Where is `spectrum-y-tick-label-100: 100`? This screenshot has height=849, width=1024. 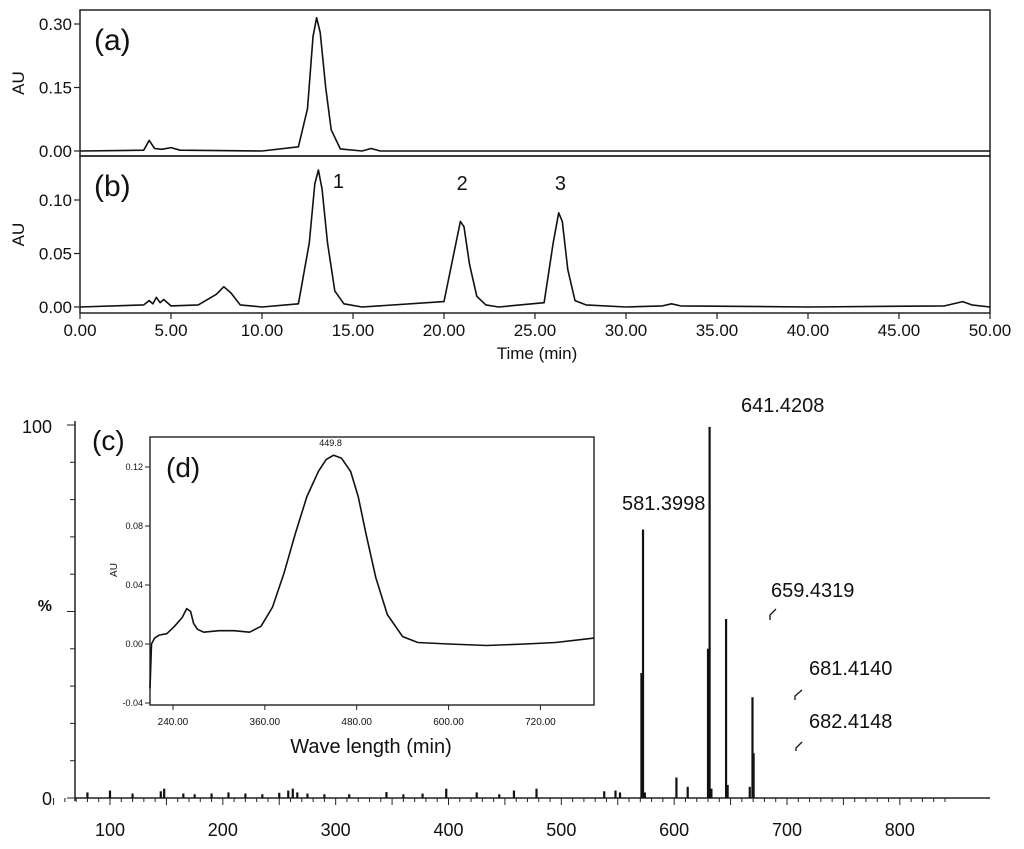
spectrum-y-tick-label-100: 100 is located at coordinates (37, 427).